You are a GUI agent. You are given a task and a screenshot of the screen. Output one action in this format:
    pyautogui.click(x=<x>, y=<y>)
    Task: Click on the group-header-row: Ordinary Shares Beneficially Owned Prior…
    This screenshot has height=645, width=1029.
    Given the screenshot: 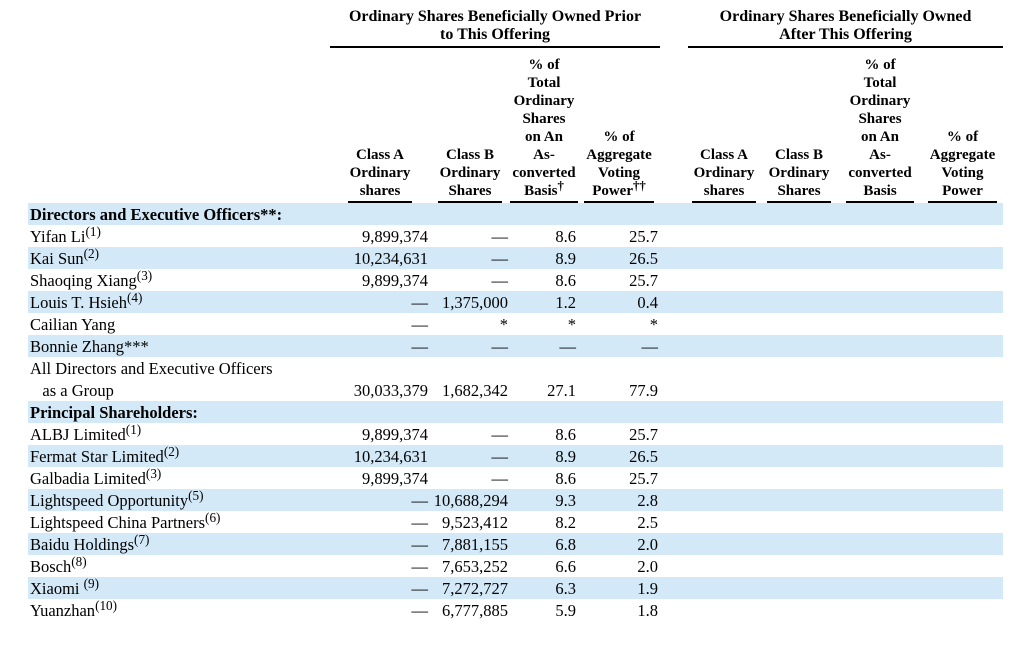 What is the action you would take?
    pyautogui.click(x=516, y=28)
    